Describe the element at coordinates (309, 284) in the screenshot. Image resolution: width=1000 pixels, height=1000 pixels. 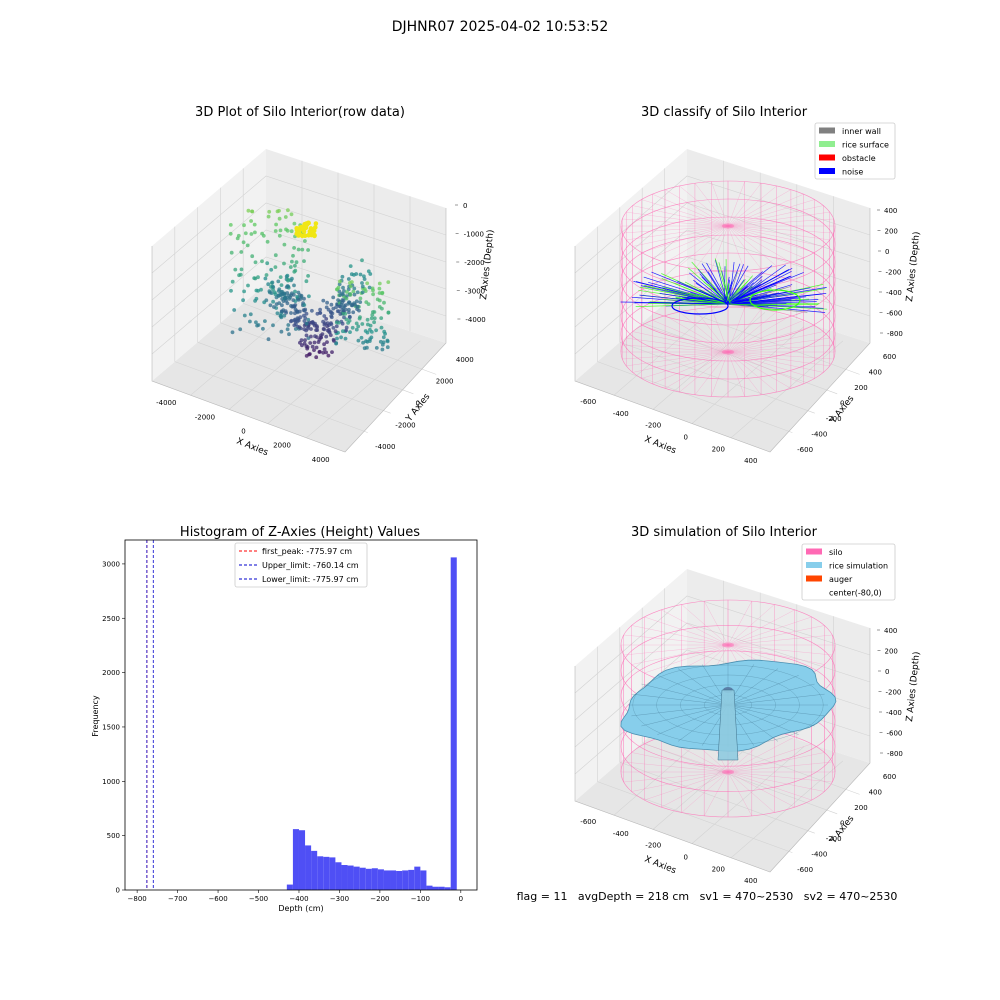
I see `raw-plot-points` at that location.